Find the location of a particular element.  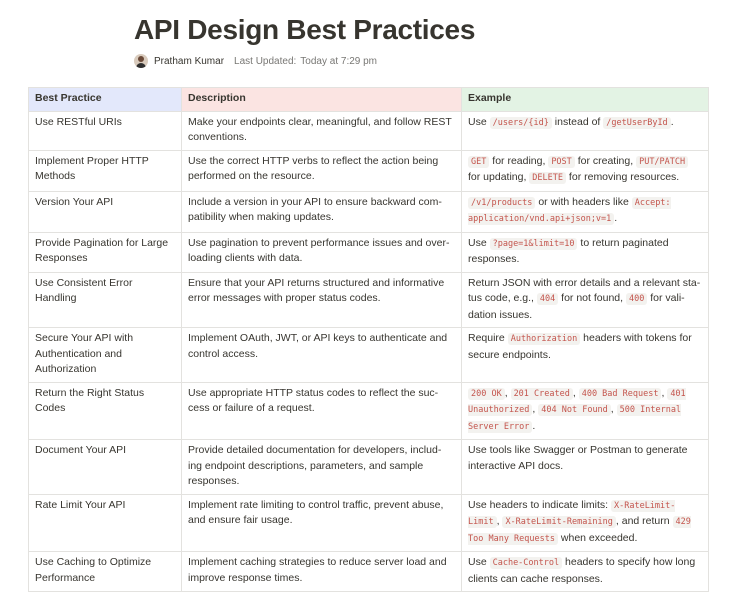

author-name: Pratham Kumar is located at coordinates (189, 61).